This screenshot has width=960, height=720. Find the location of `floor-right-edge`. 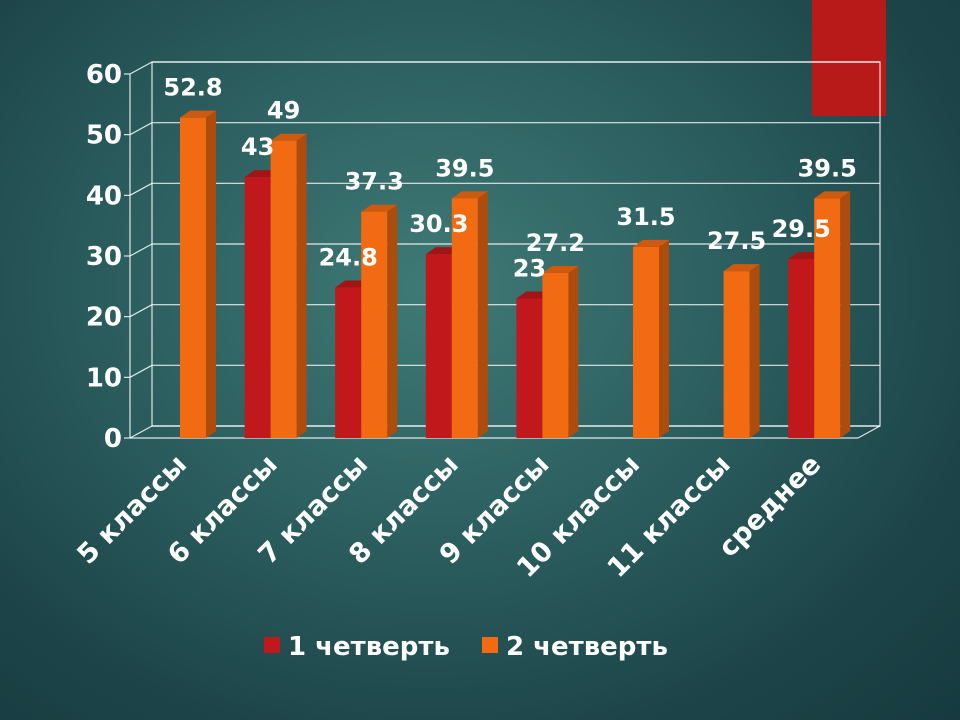

floor-right-edge is located at coordinates (869, 432).